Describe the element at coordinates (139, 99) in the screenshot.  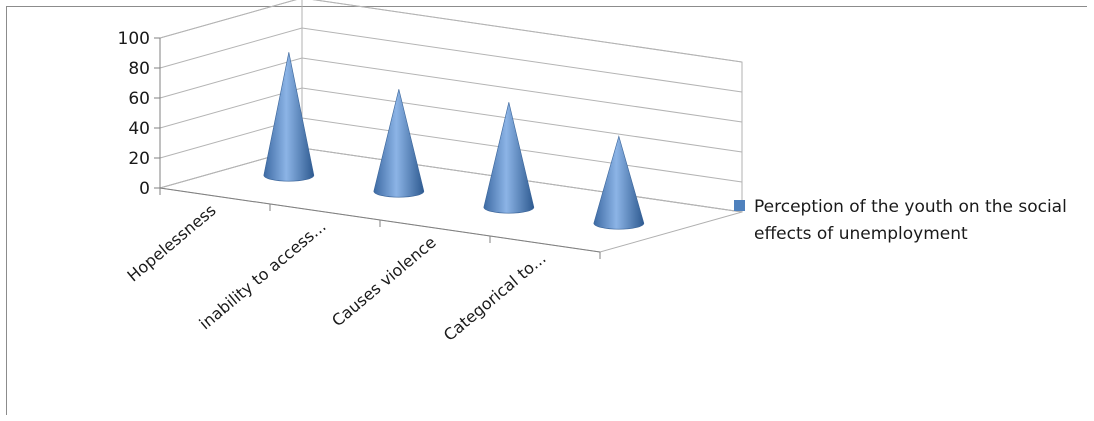
I see `y-tick-label: 60` at that location.